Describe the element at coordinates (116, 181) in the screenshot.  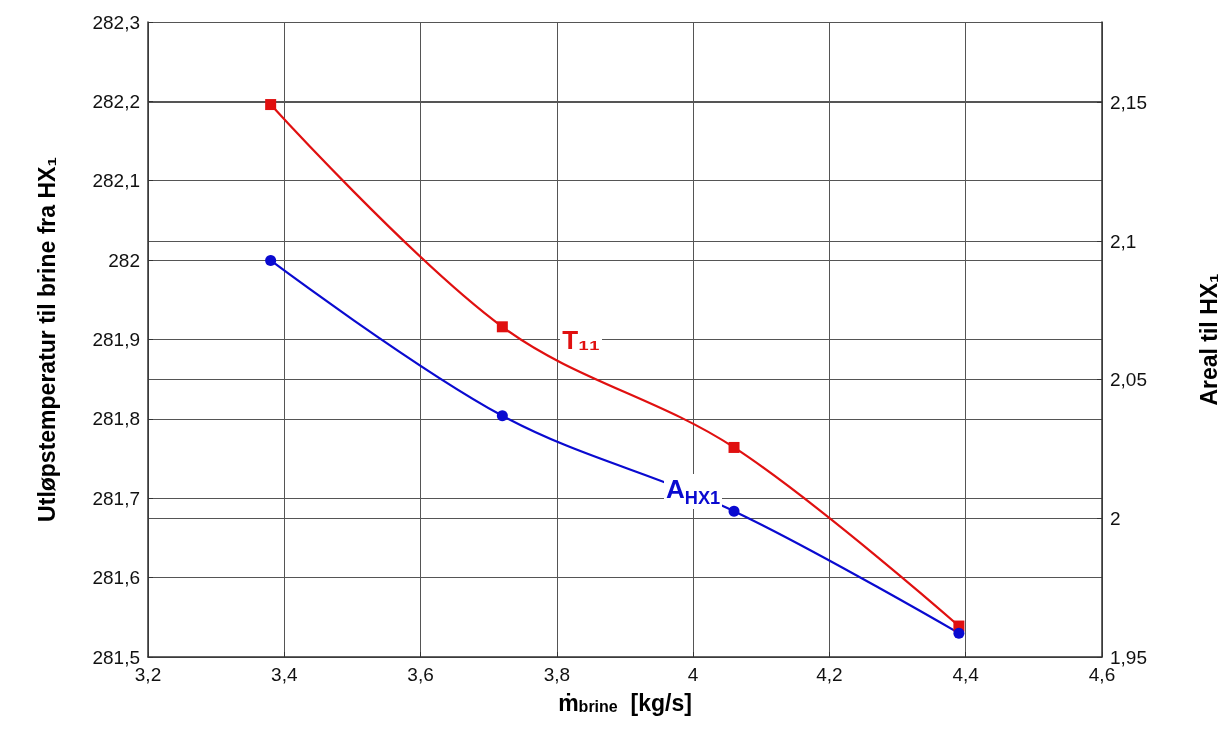
I see `y-tick-label: 282,1` at that location.